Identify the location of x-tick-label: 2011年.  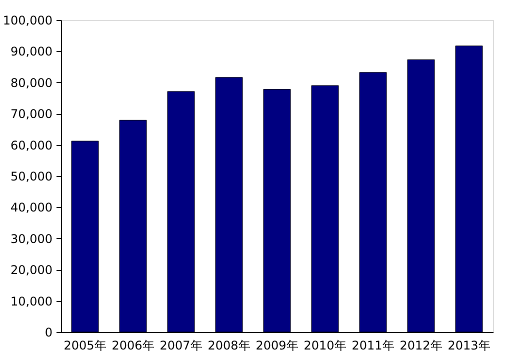
(373, 345).